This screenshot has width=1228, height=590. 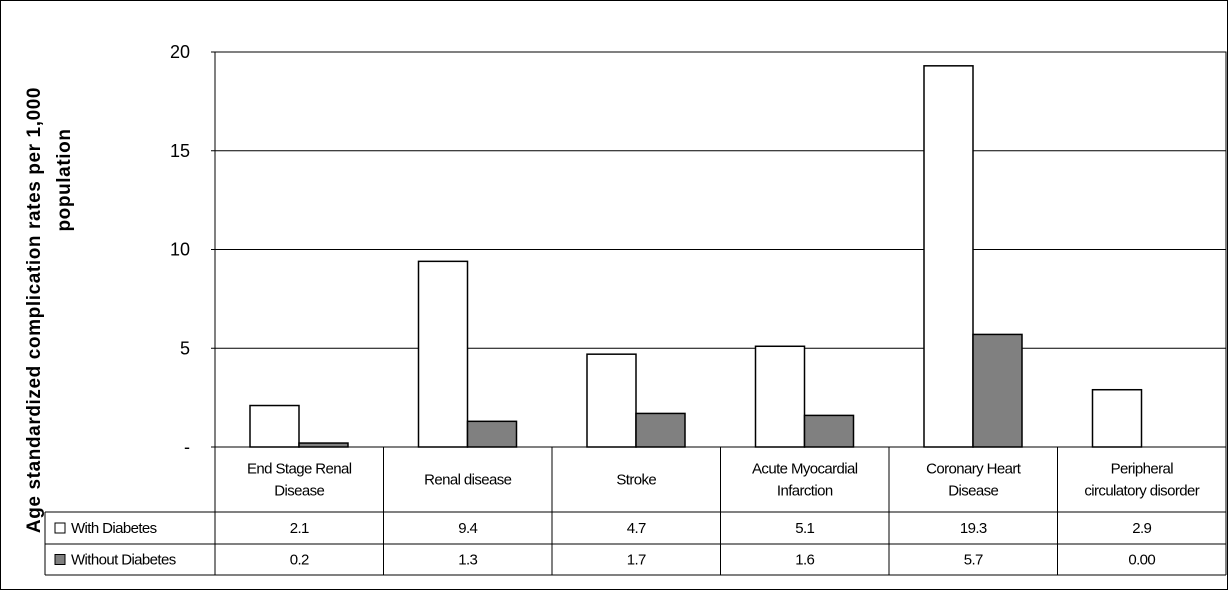 I want to click on data-label: 19.3, so click(x=973, y=528).